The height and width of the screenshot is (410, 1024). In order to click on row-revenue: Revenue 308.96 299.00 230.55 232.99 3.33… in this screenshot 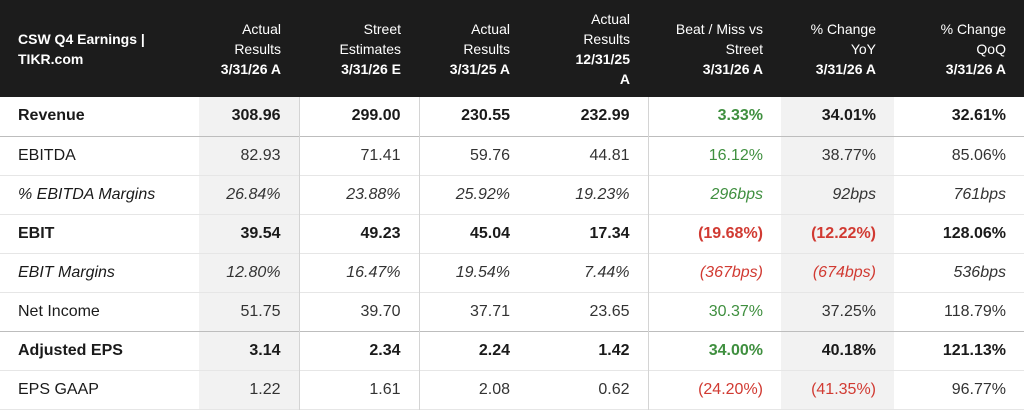, I will do `click(512, 116)`.